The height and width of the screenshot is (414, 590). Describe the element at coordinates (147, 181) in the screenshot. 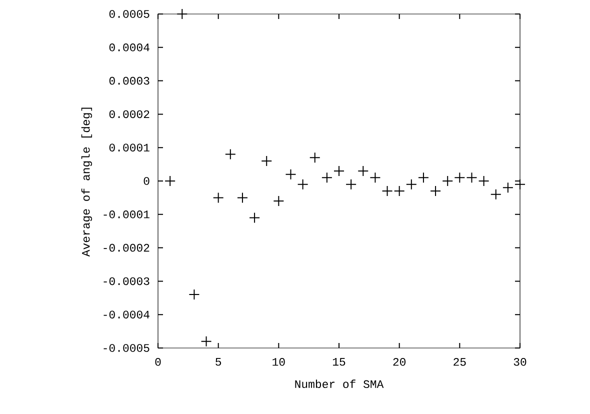

I see `y-tick-label: 0` at that location.